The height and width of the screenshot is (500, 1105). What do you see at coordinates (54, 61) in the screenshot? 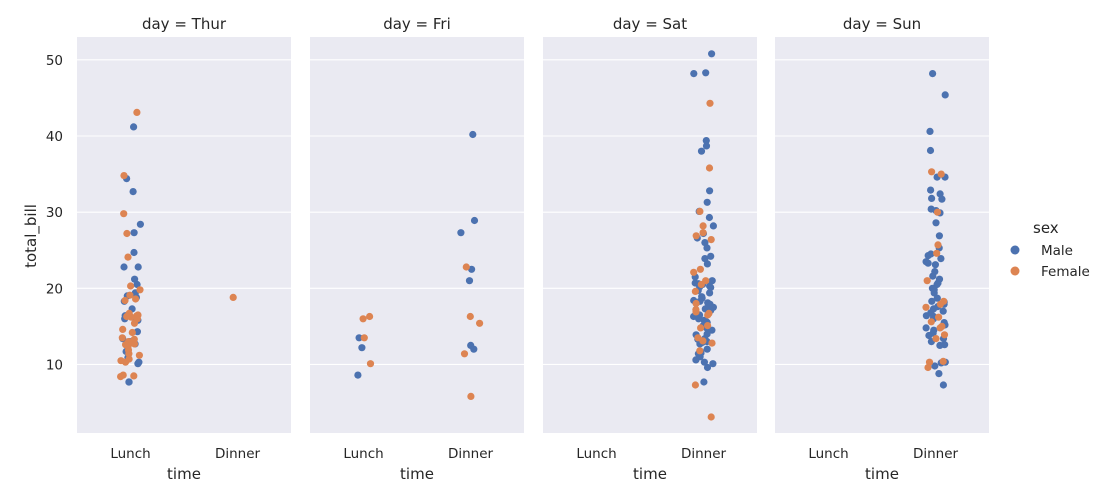
I see `y-tick-label: 50` at bounding box center [54, 61].